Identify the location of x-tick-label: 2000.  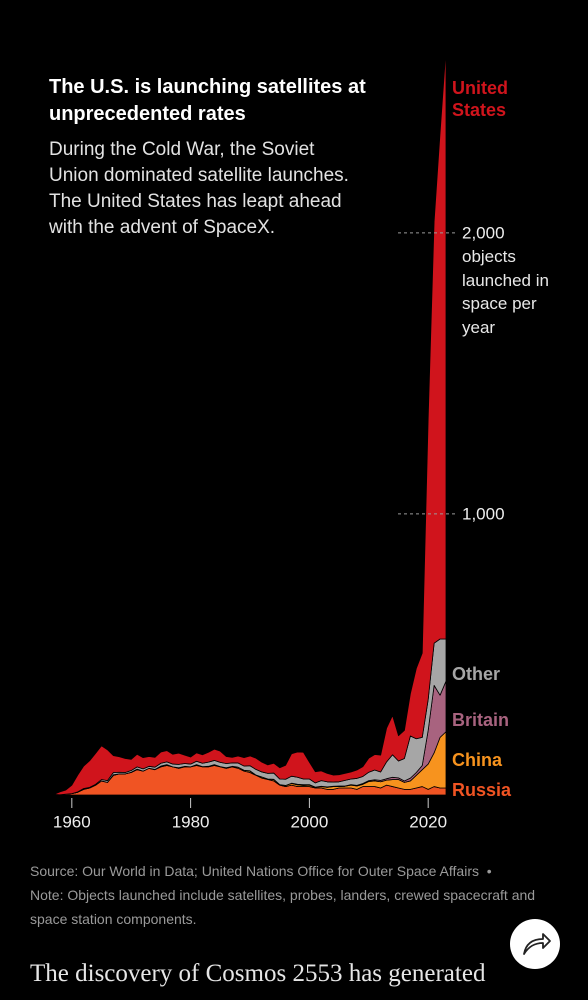
(309, 821).